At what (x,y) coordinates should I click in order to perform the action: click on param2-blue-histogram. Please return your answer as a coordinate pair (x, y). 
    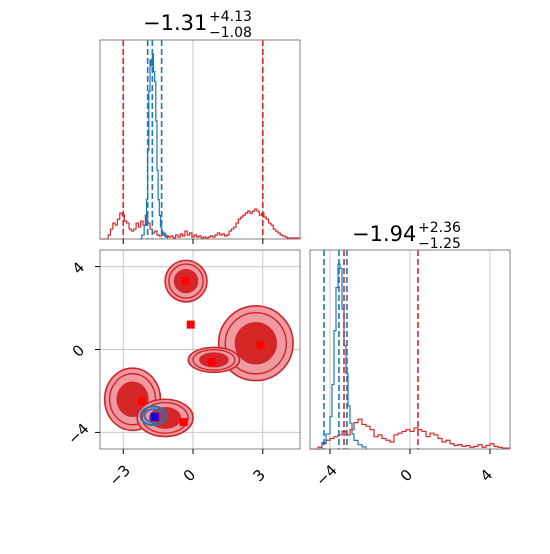
    Looking at the image, I should click on (342, 356).